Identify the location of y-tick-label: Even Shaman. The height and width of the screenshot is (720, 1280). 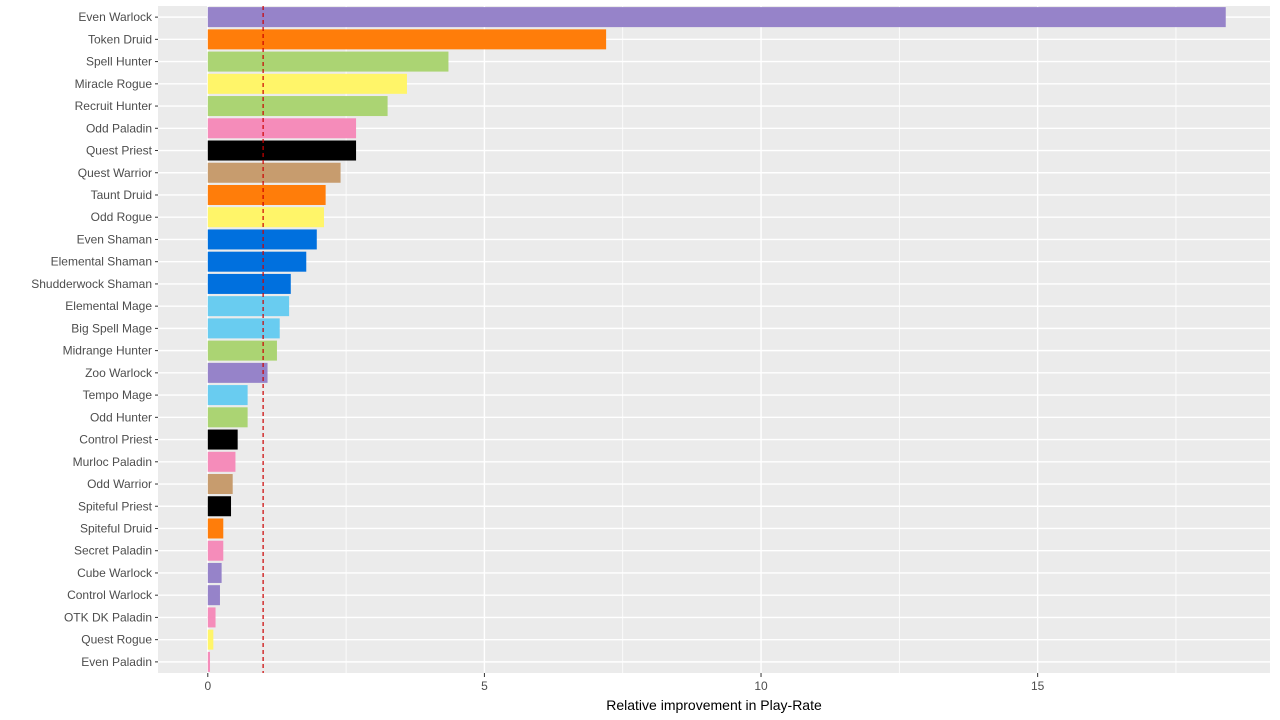
(114, 239).